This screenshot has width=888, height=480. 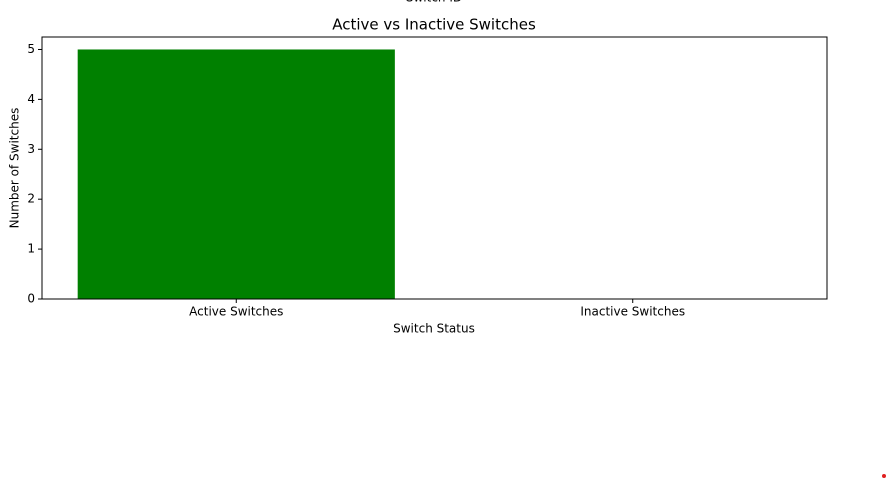 What do you see at coordinates (236, 312) in the screenshot?
I see `x-tick-label: Active Switches` at bounding box center [236, 312].